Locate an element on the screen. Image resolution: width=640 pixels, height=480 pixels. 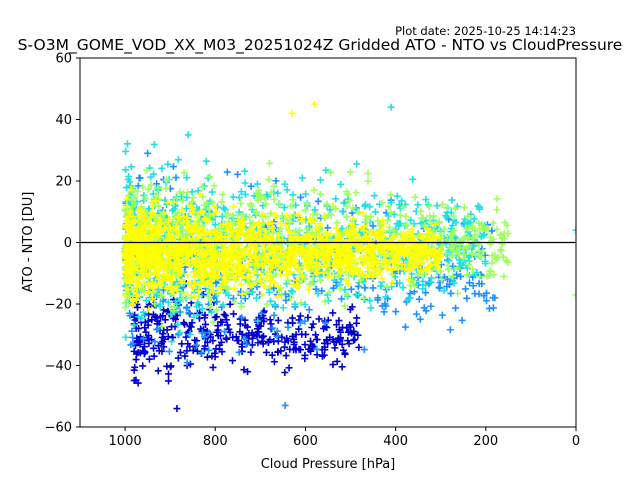
x-axis-label: Cloud Pressure [hPa] is located at coordinates (328, 464).